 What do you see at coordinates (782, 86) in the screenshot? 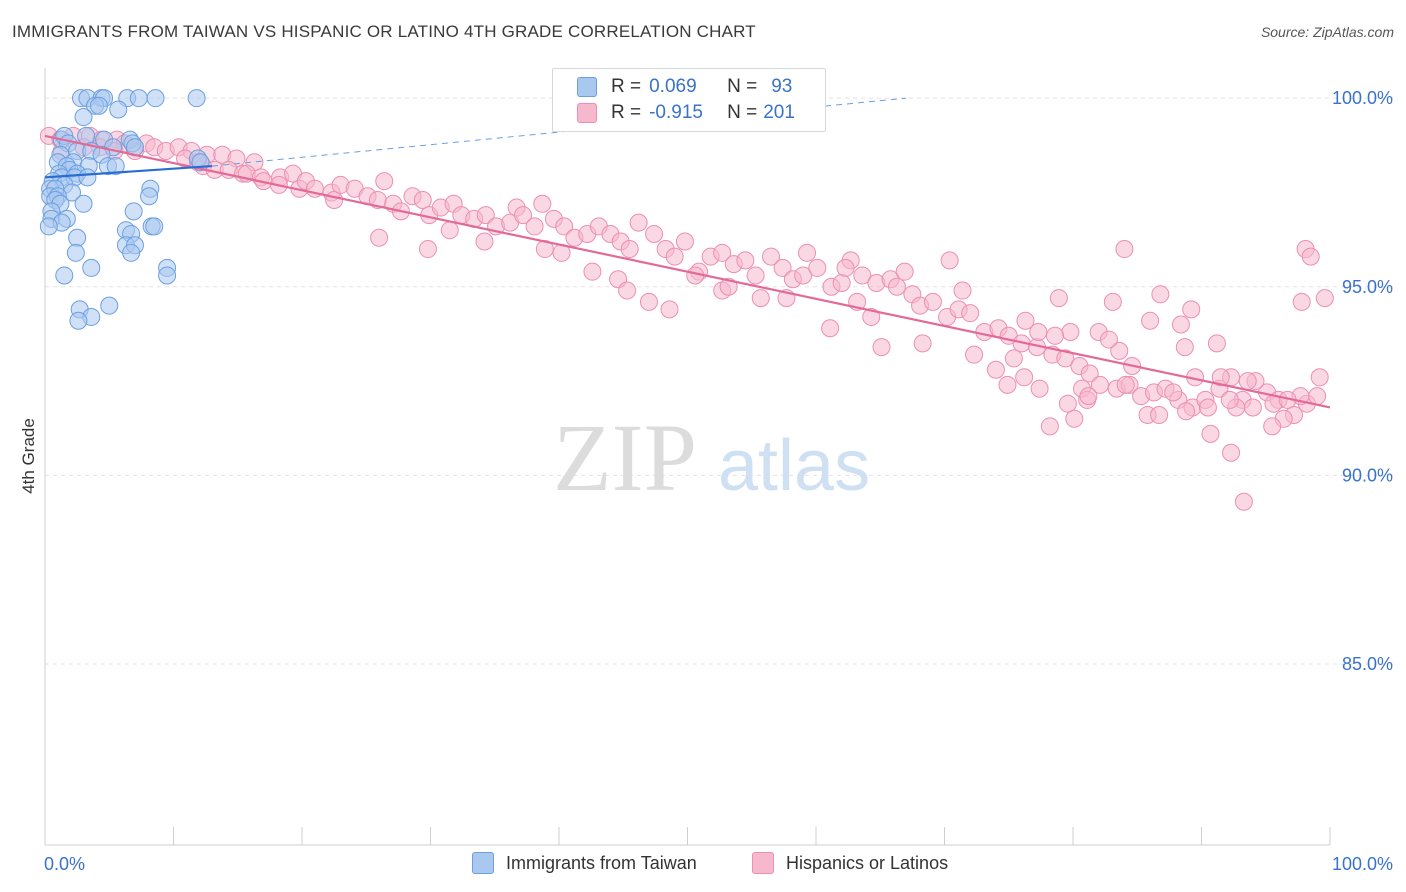
I see `legend-n-value: 93` at bounding box center [782, 86].